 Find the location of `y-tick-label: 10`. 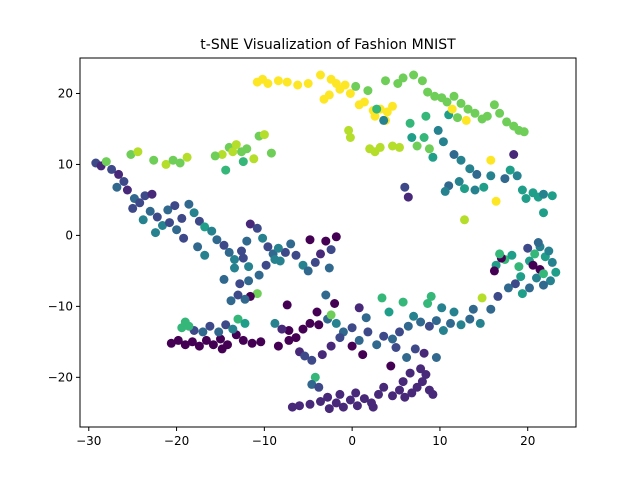

y-tick-label: 10 is located at coordinates (65, 164).